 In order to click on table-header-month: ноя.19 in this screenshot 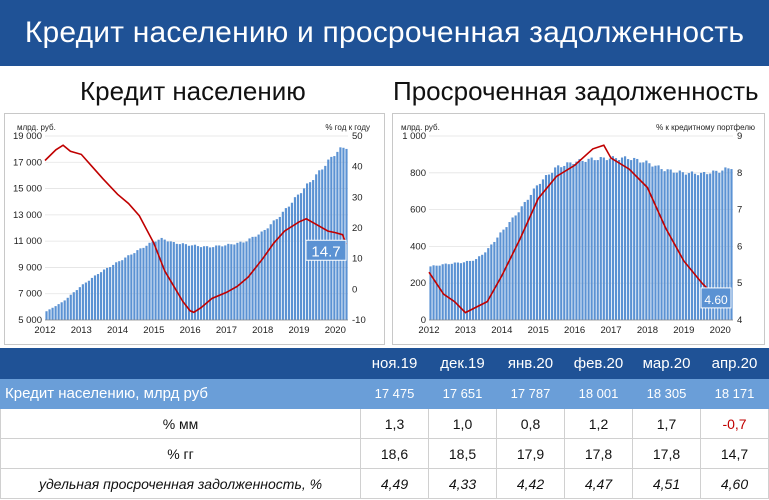, I will do `click(394, 363)`.